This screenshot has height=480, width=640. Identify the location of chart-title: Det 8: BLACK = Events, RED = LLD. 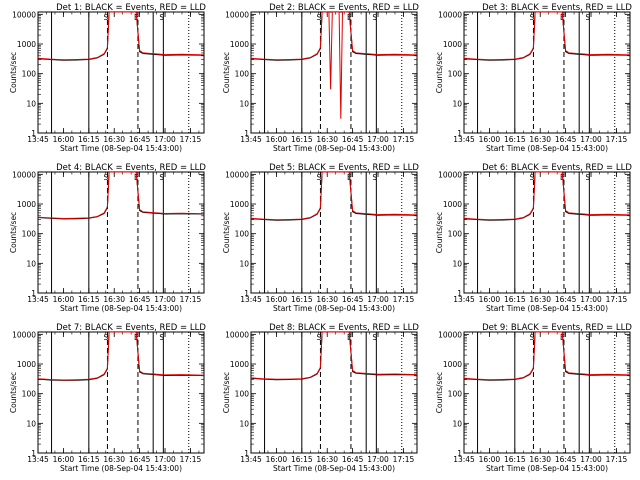
(344, 328).